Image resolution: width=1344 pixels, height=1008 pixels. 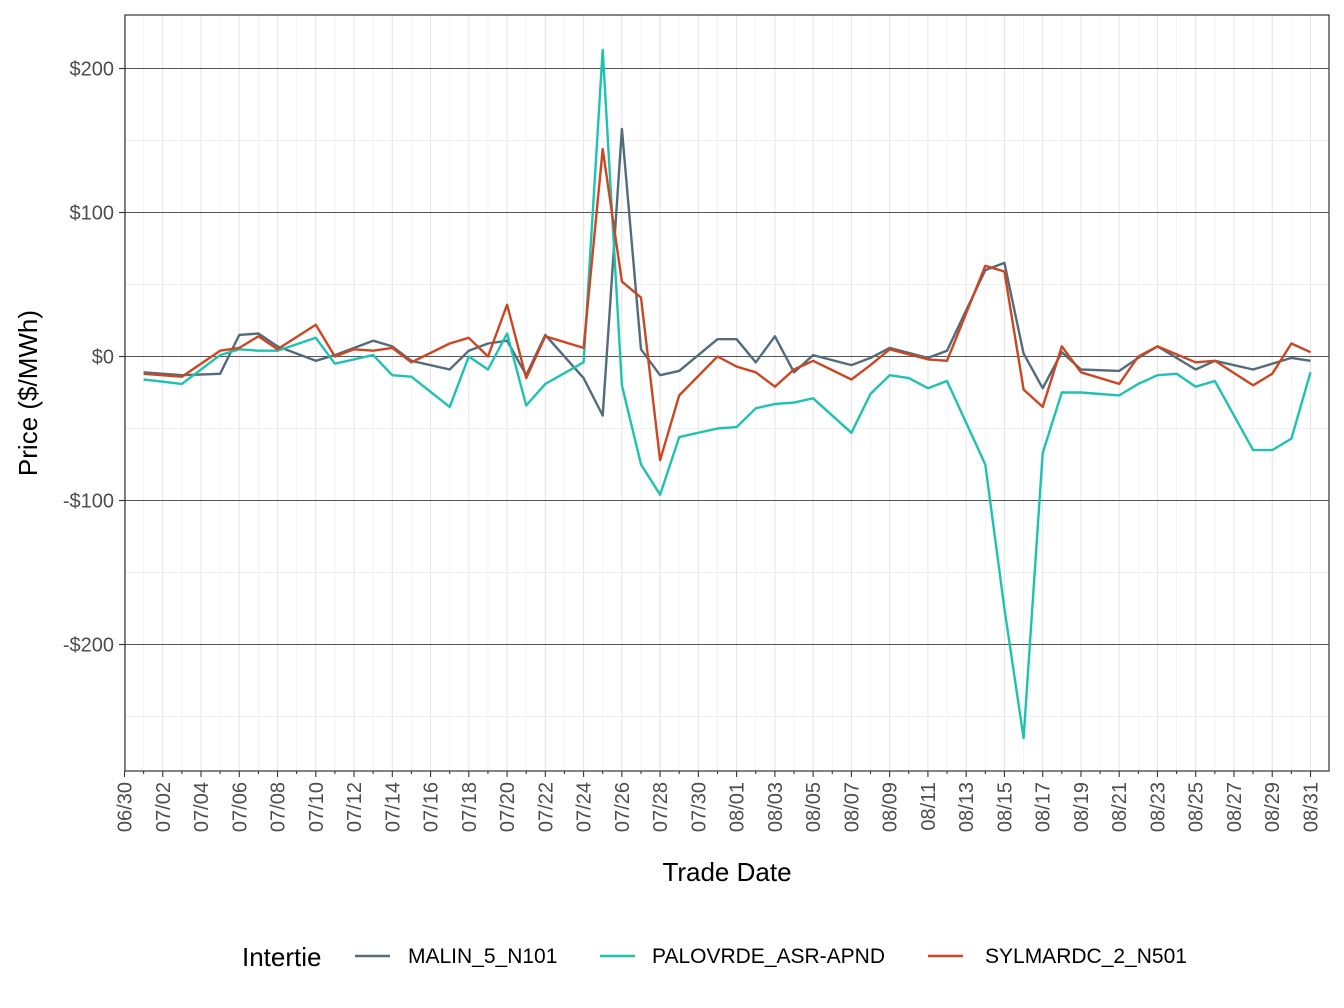 I want to click on x-tick-label: 07/28, so click(x=661, y=807).